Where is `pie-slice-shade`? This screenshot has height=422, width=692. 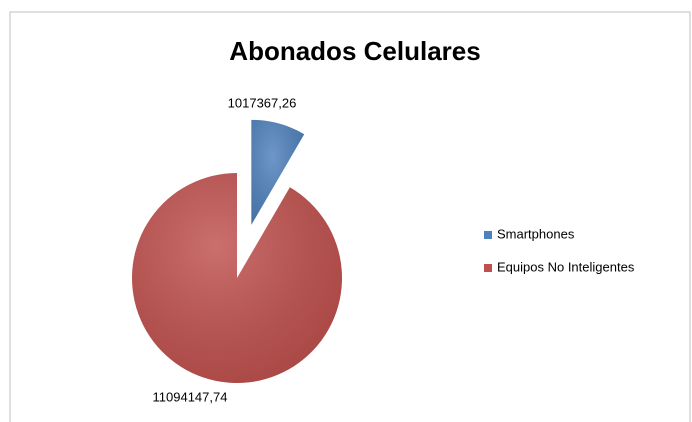
pie-slice-shade is located at coordinates (278, 172).